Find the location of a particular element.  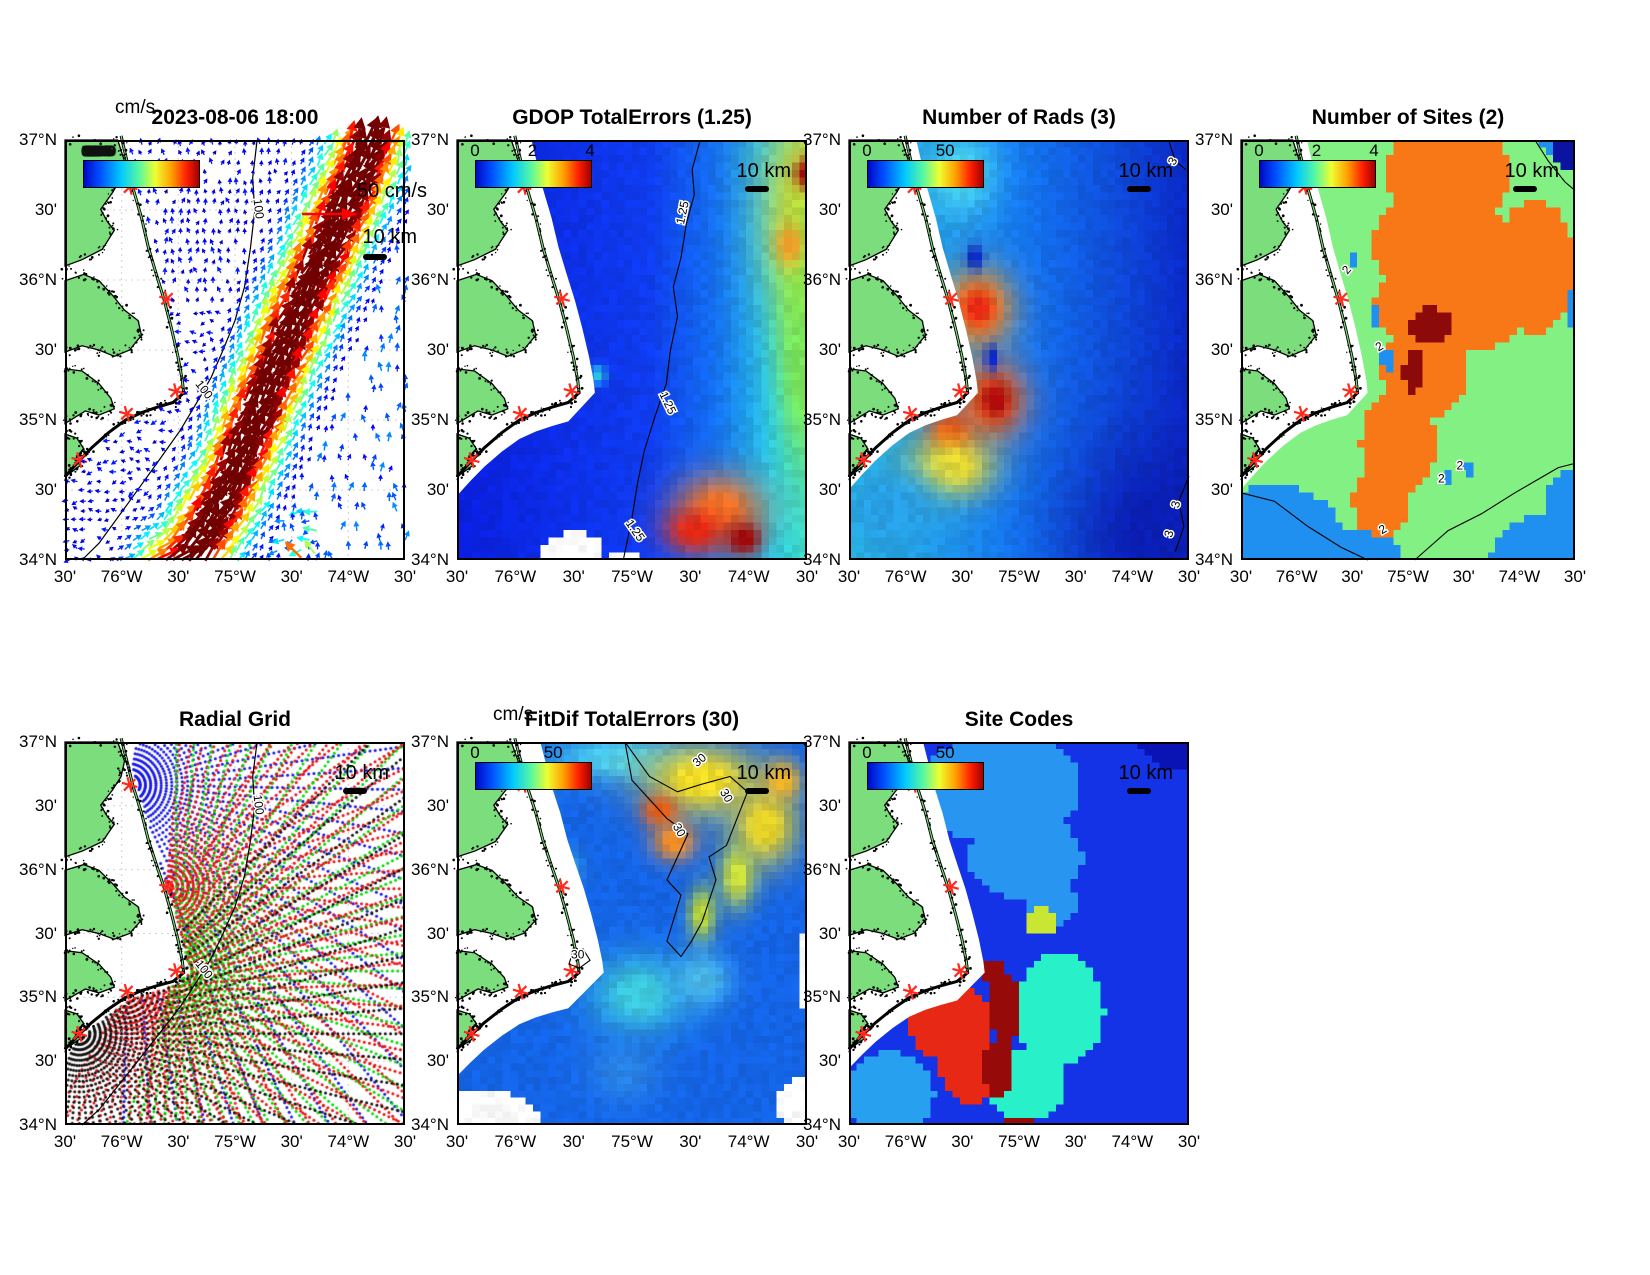

map-overlay-p3: 333 is located at coordinates (1016, 345).